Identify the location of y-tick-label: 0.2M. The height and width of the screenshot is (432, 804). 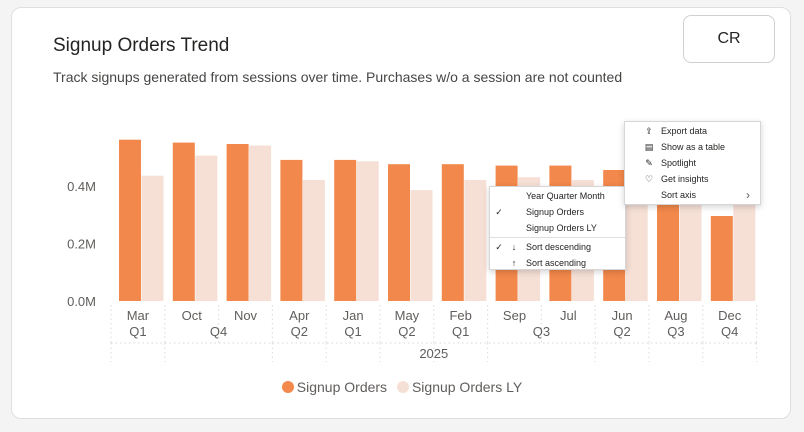
(81, 243).